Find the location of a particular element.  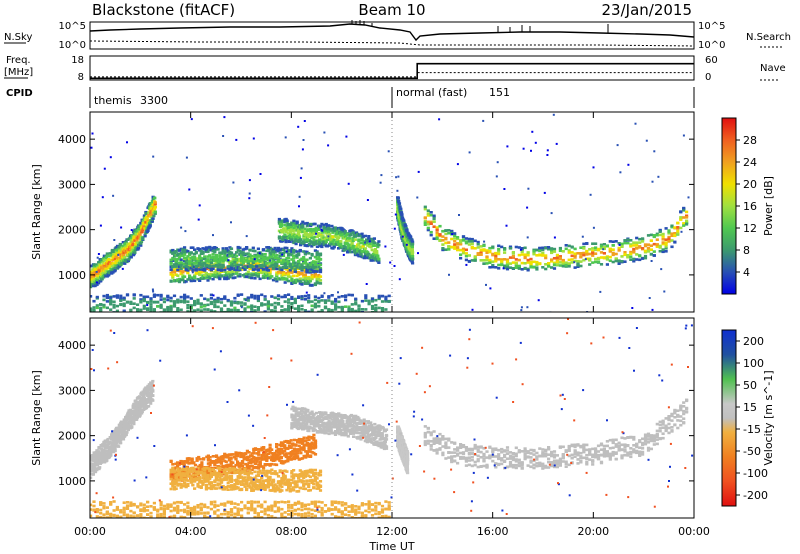

y-tick-label: 3000 is located at coordinates (72, 184).